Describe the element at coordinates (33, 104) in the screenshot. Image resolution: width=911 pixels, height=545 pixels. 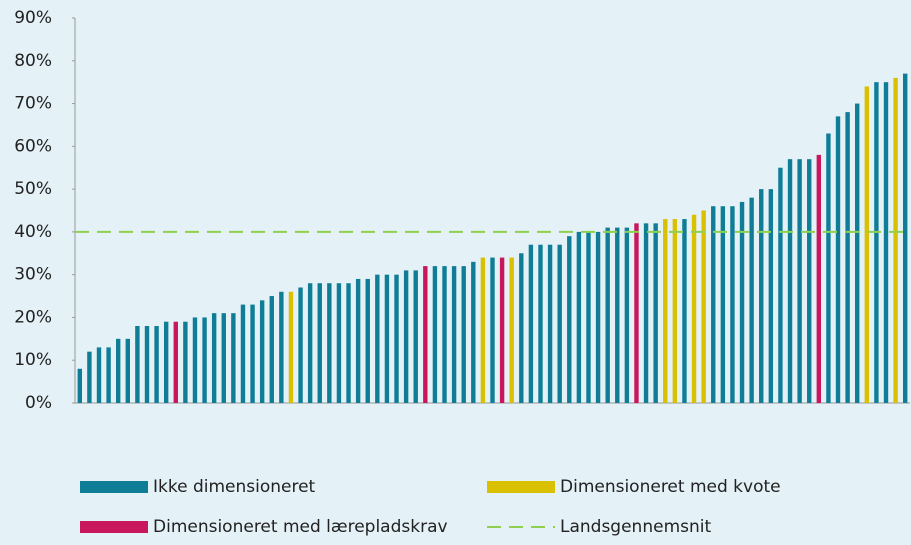
I see `y-tick-label: 70%` at that location.